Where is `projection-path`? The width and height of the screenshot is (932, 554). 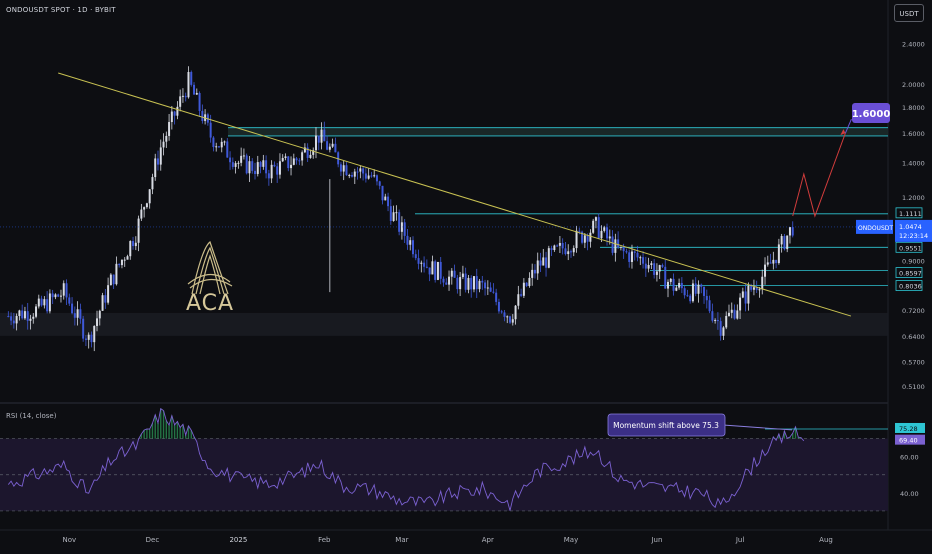
projection-path is located at coordinates (819, 175).